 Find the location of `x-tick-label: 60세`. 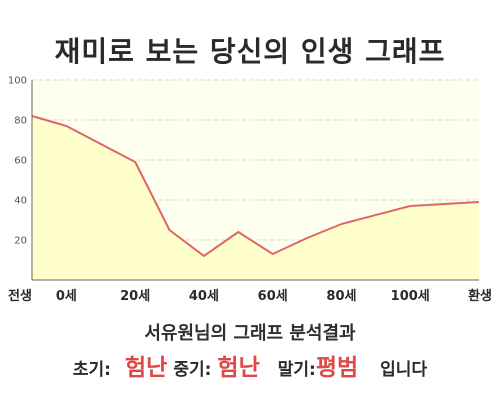

x-tick-label: 60세 is located at coordinates (273, 296).